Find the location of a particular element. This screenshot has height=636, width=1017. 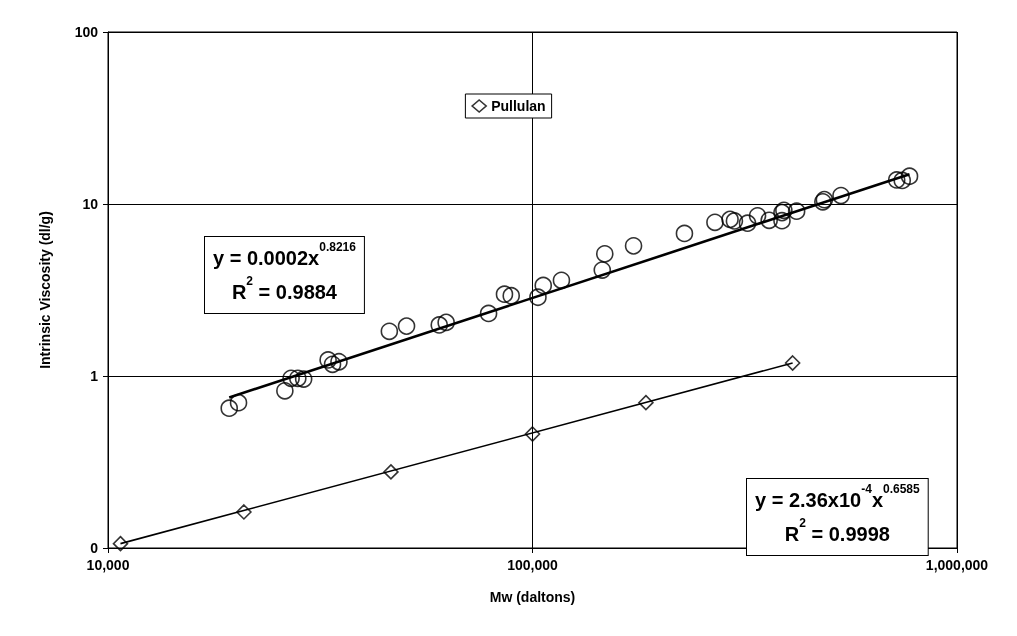

x-axis-title: Mw (daltons) is located at coordinates (532, 597).